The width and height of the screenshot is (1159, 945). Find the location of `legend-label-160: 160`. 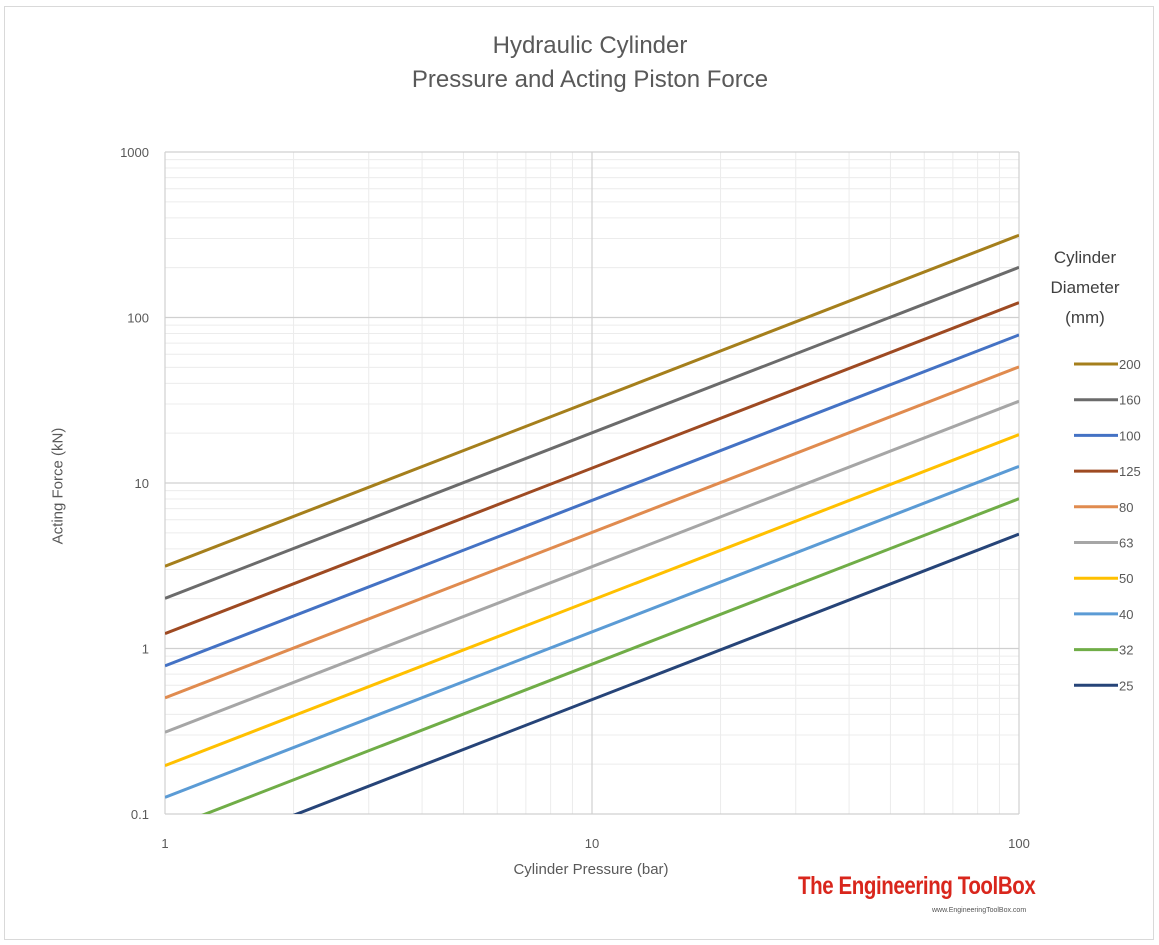

legend-label-160: 160 is located at coordinates (1130, 400).